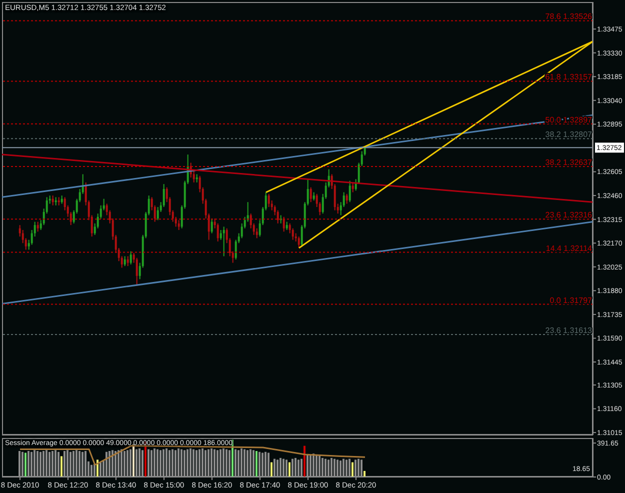 This screenshot has width=625, height=493. What do you see at coordinates (569, 163) in the screenshot?
I see `ref-line-label: 38.2 1.32637` at bounding box center [569, 163].